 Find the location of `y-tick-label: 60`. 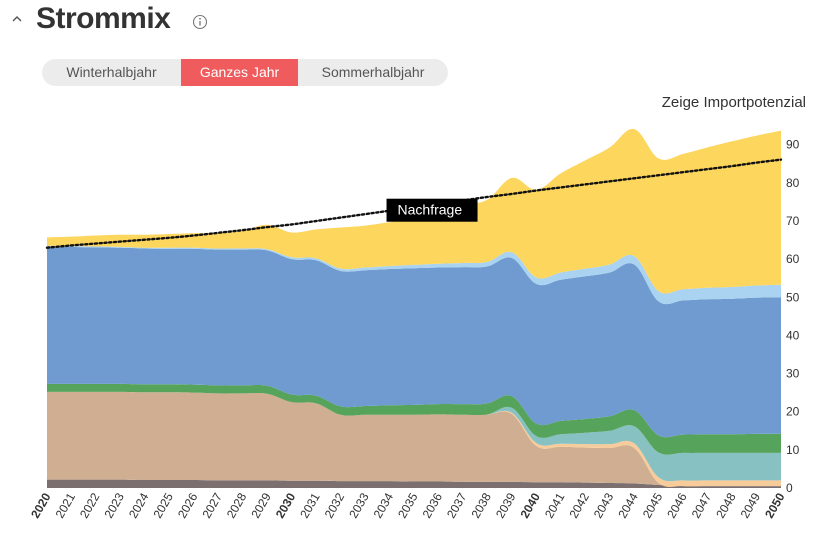

y-tick-label: 60 is located at coordinates (793, 259).